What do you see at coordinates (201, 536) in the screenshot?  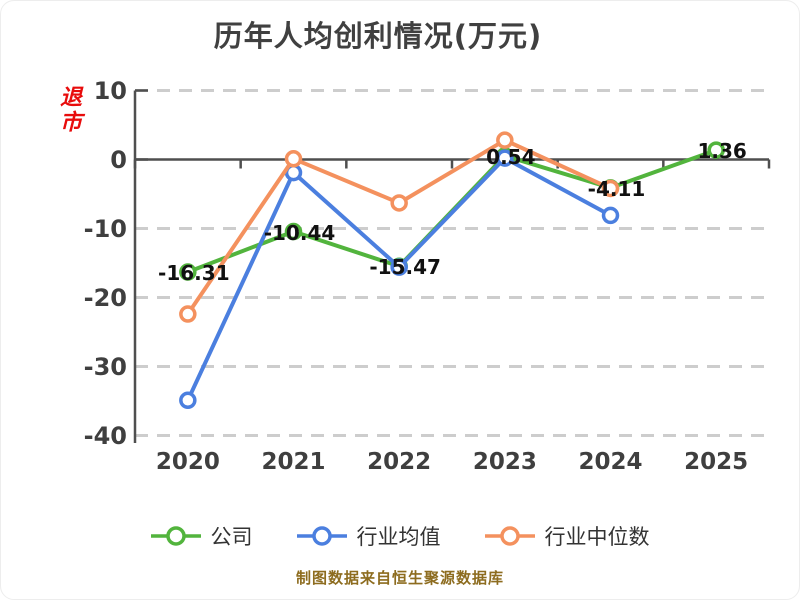 I see `legend-item-company: 公司` at bounding box center [201, 536].